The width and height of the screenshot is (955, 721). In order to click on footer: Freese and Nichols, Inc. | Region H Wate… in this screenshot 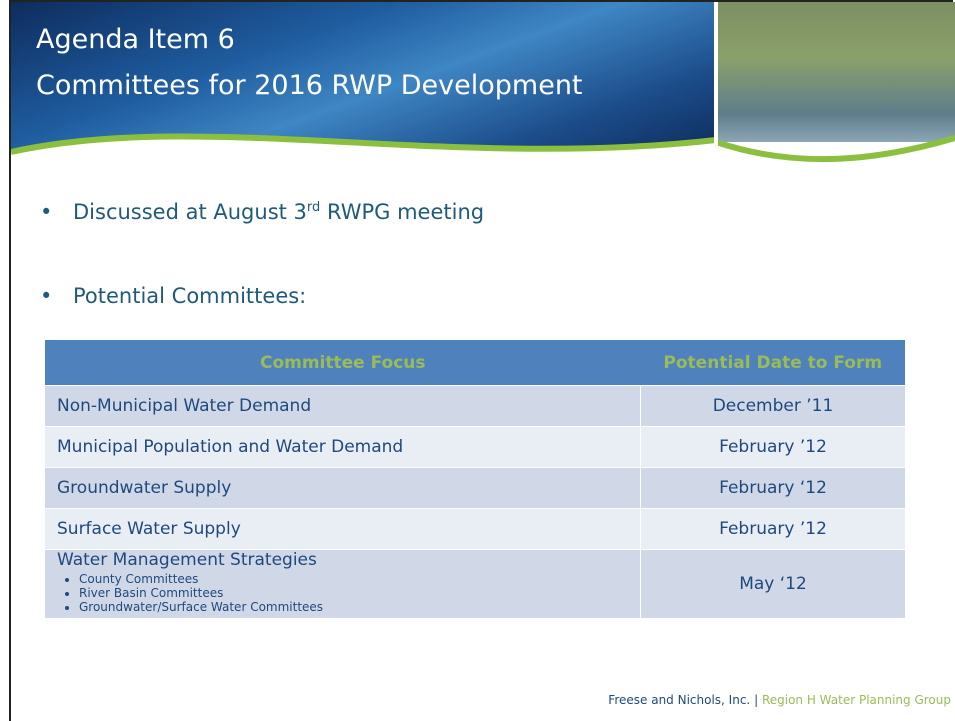, I will do `click(779, 700)`.